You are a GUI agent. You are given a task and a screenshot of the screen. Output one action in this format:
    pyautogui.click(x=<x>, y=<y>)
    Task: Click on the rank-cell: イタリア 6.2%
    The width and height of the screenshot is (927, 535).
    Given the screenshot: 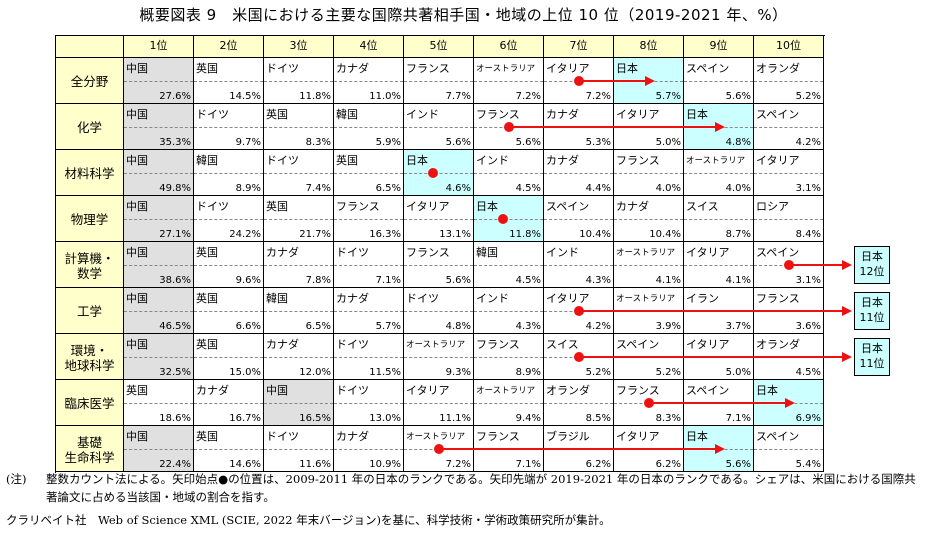 What is the action you would take?
    pyautogui.click(x=649, y=449)
    